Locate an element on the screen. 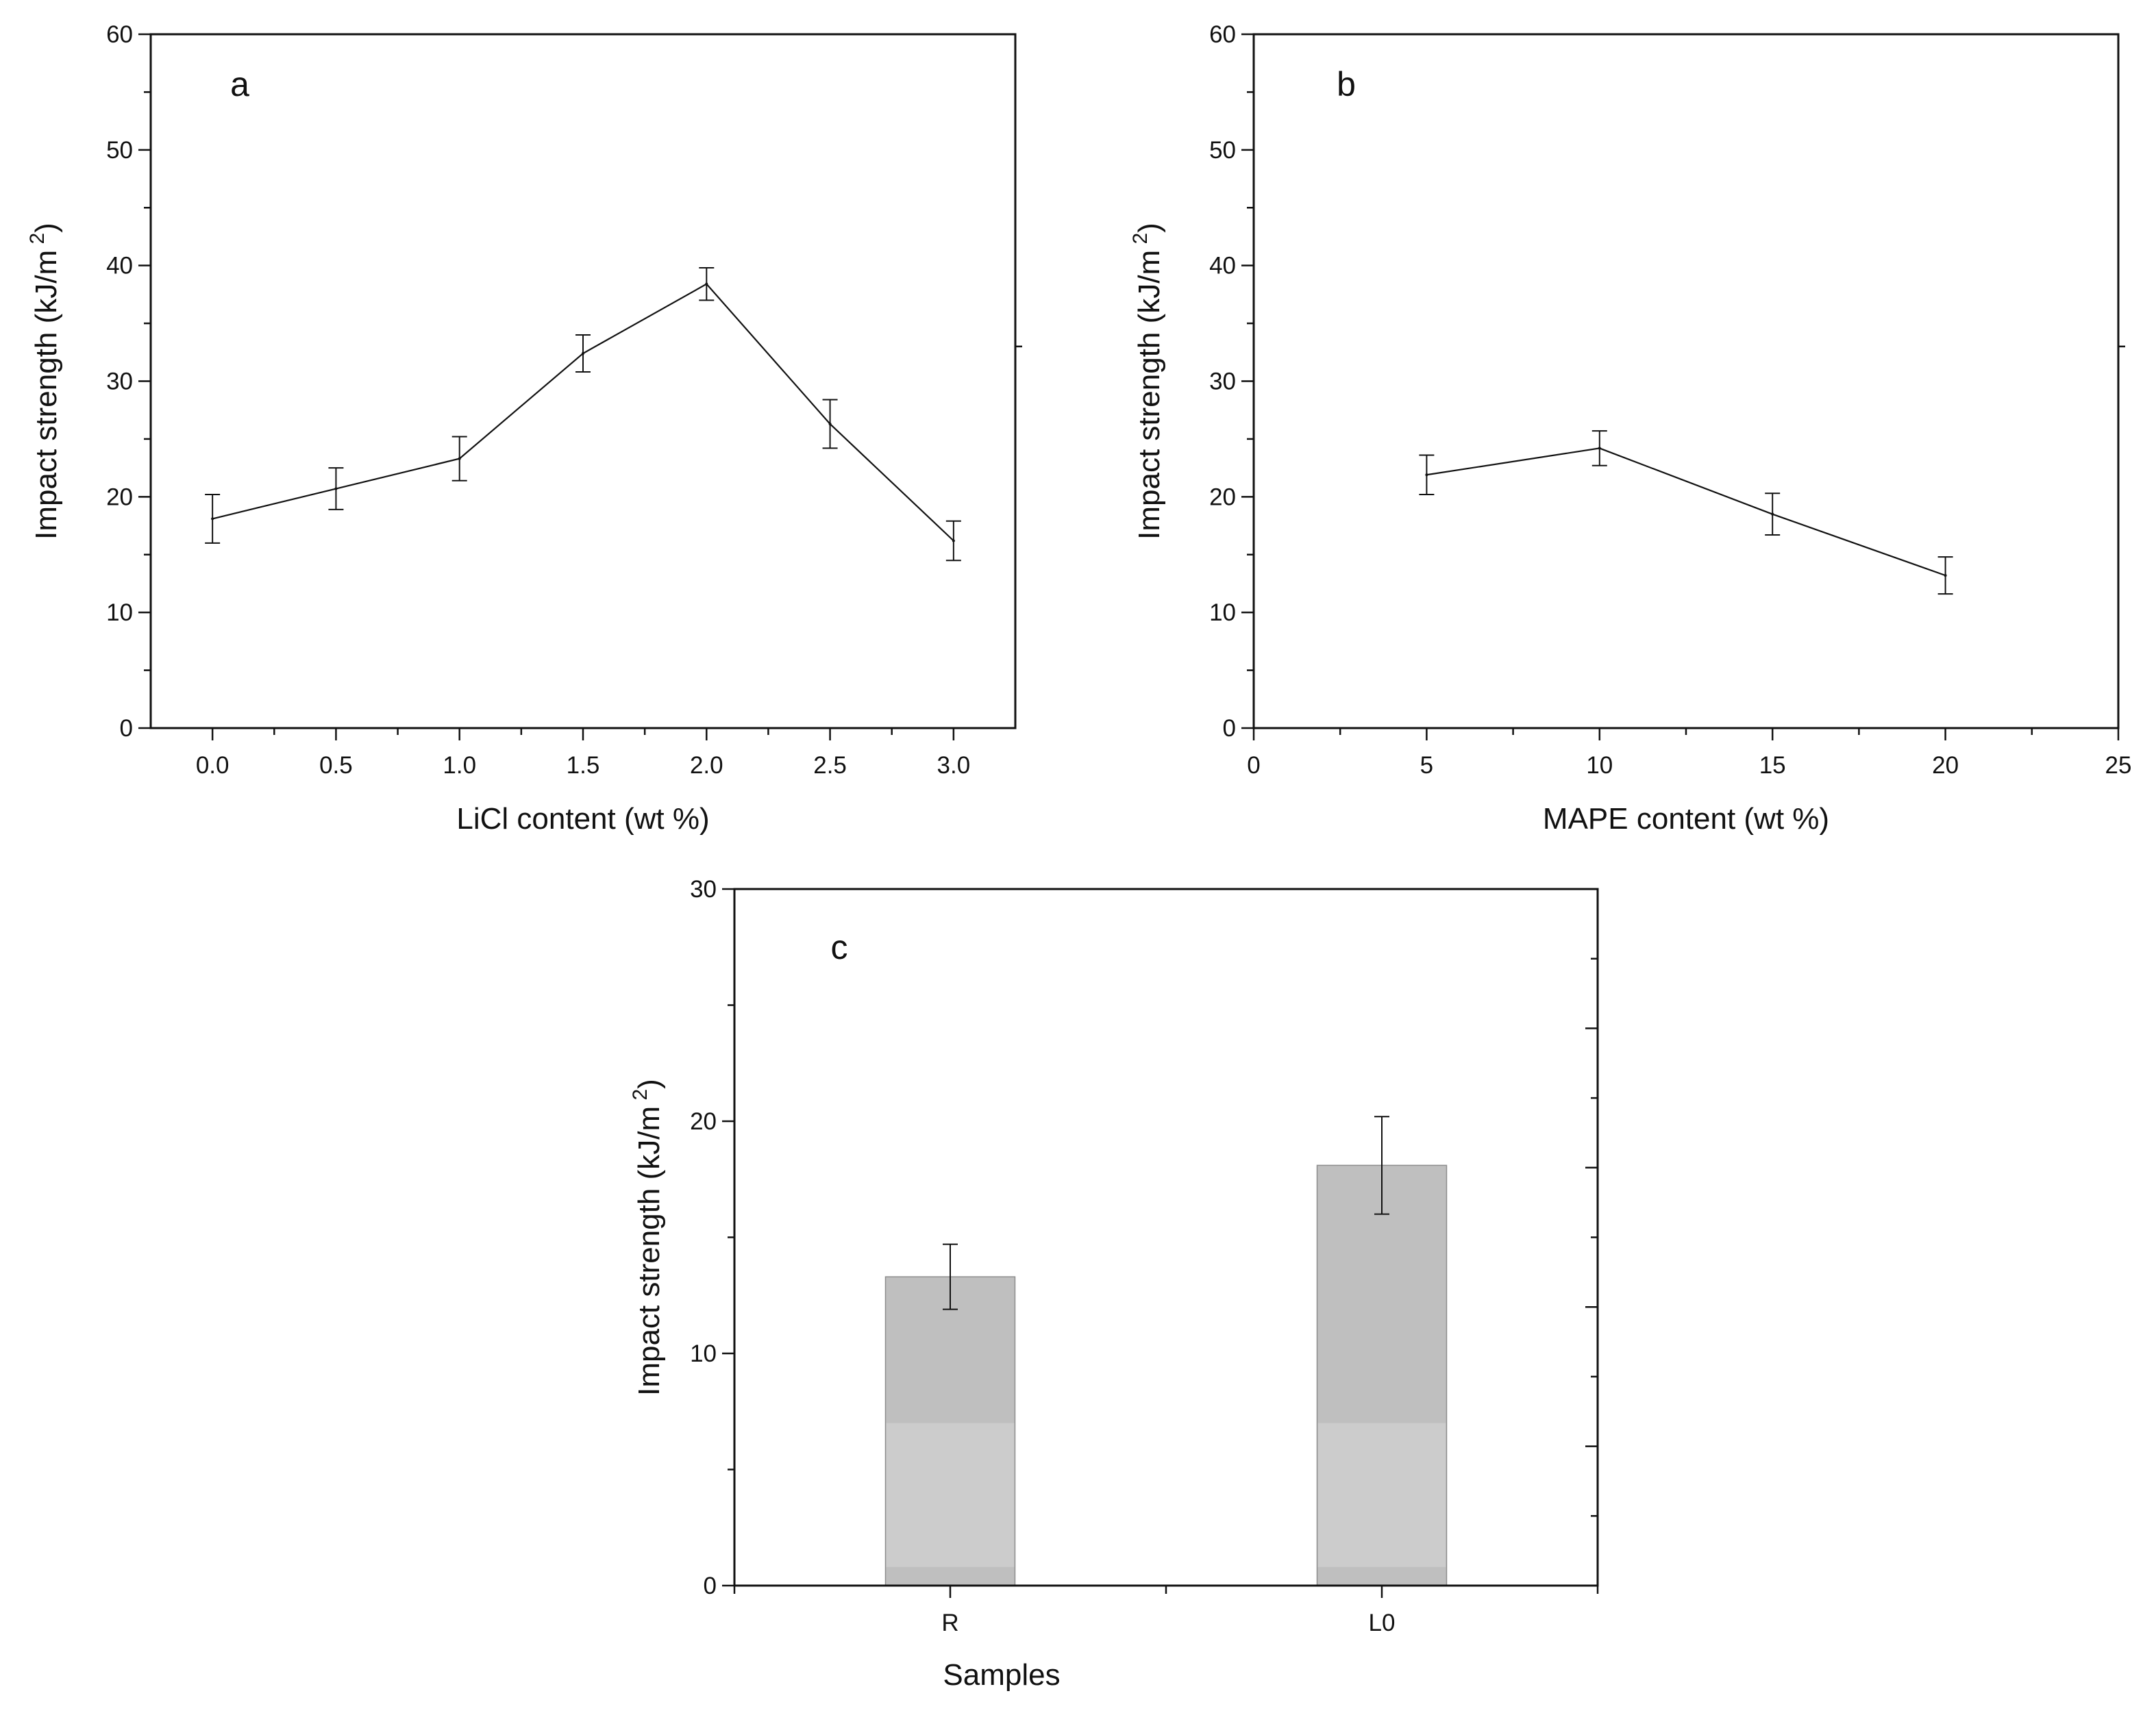  x-tick-label: 2.0 is located at coordinates (706, 766).